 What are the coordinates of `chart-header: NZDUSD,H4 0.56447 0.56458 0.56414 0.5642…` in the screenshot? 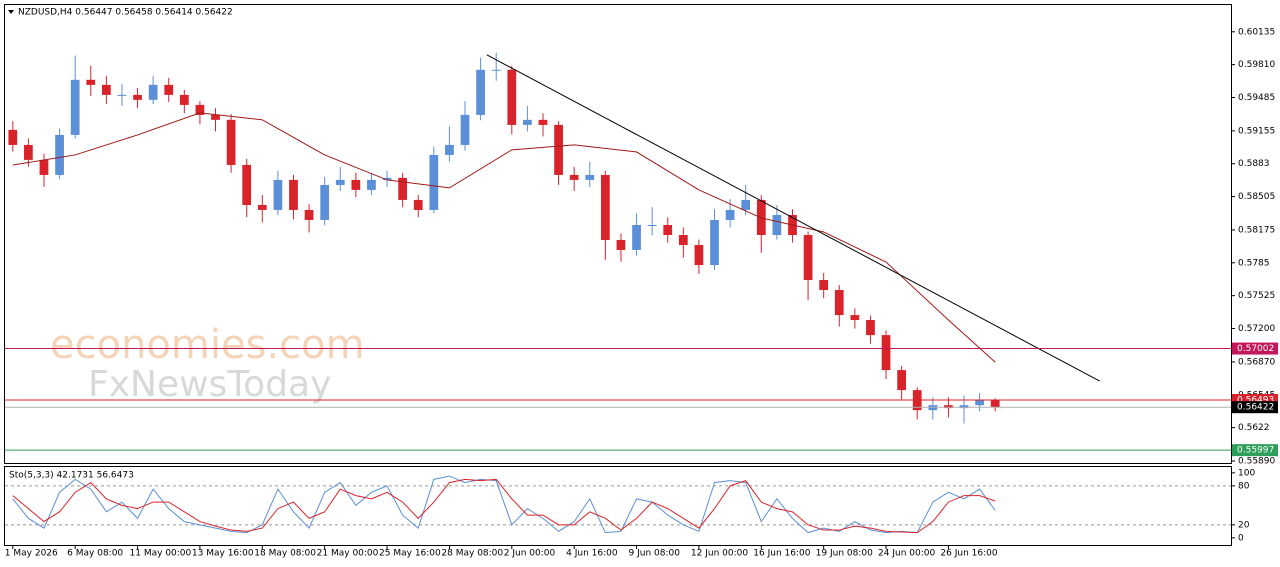 It's located at (125, 13).